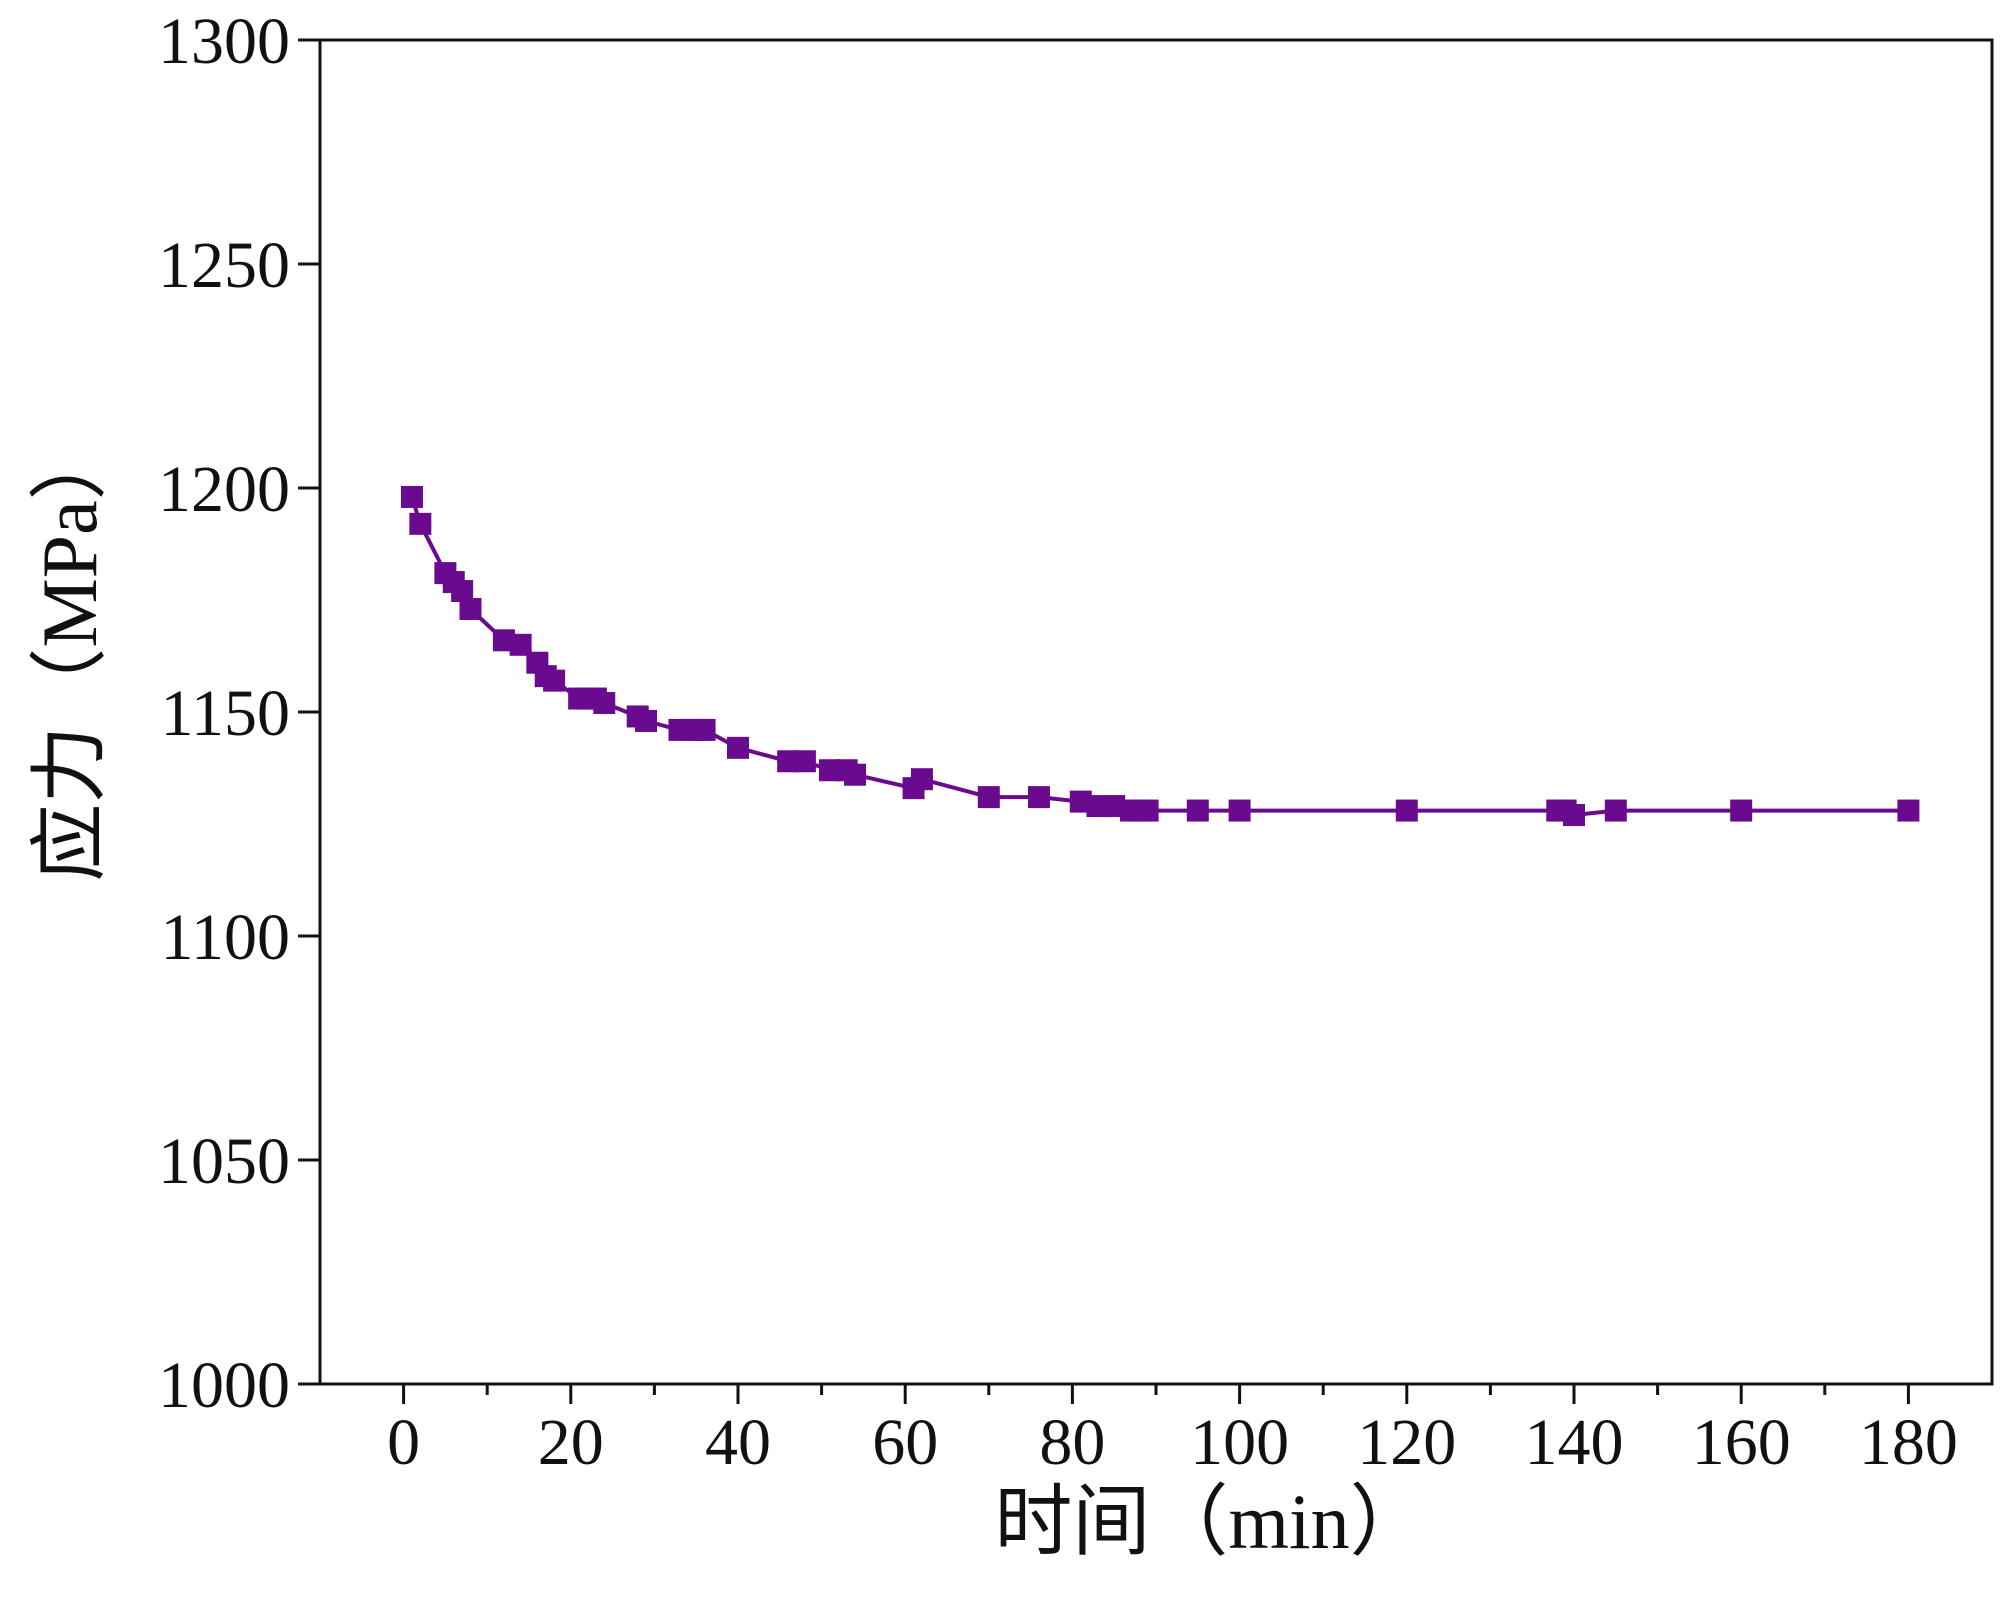 This screenshot has height=1608, width=2000. What do you see at coordinates (225, 937) in the screenshot?
I see `y-tick-label: 1100` at bounding box center [225, 937].